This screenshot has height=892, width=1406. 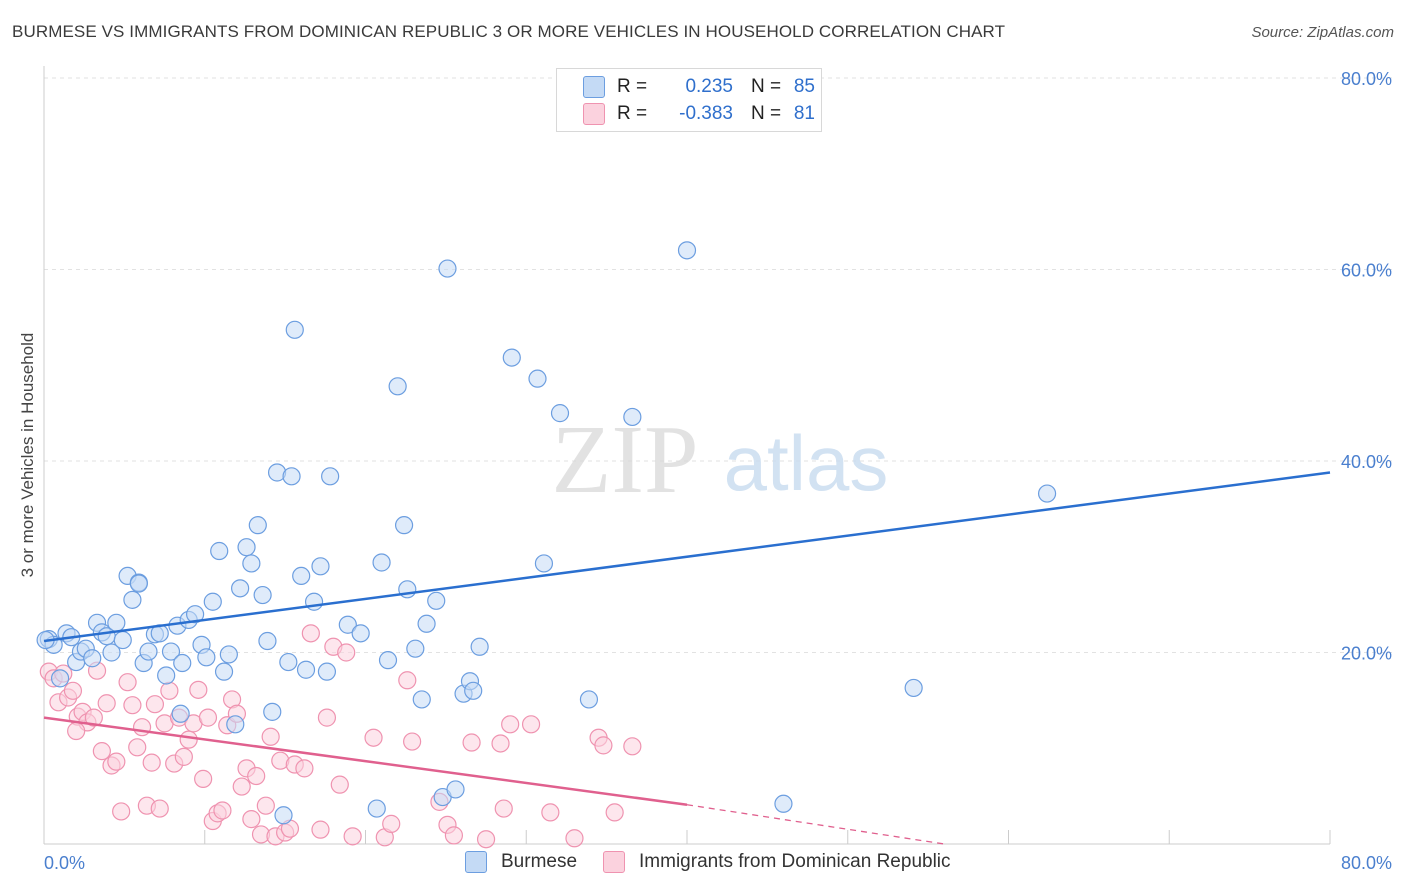 I want to click on legend-item-burmese: Burmese, so click(x=521, y=862).